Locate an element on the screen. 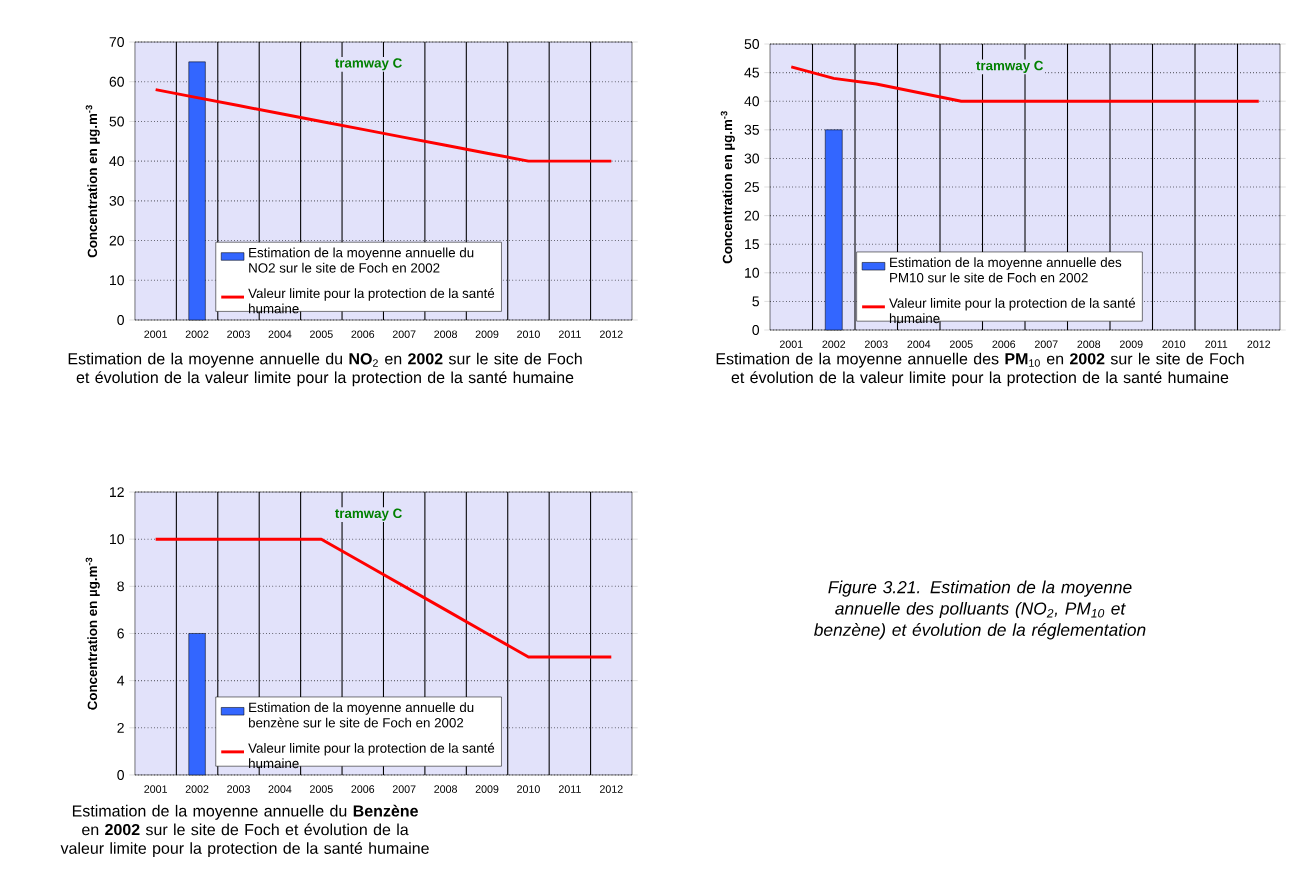 The height and width of the screenshot is (894, 1307). y-tick-label: 25 is located at coordinates (752, 187).